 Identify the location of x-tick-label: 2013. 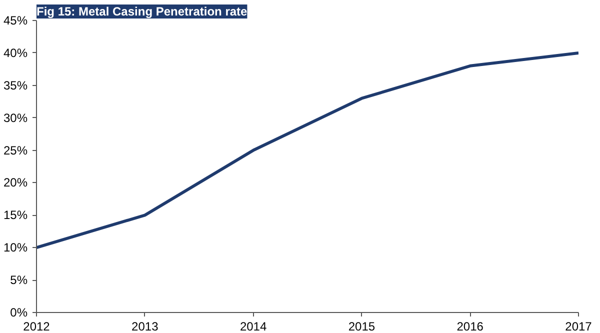
(145, 326).